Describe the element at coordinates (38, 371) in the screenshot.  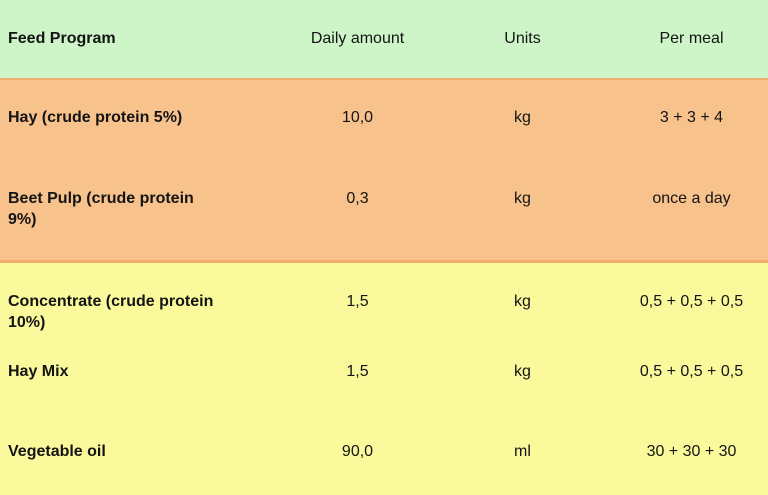
I see `feed-name: Hay Mix` at that location.